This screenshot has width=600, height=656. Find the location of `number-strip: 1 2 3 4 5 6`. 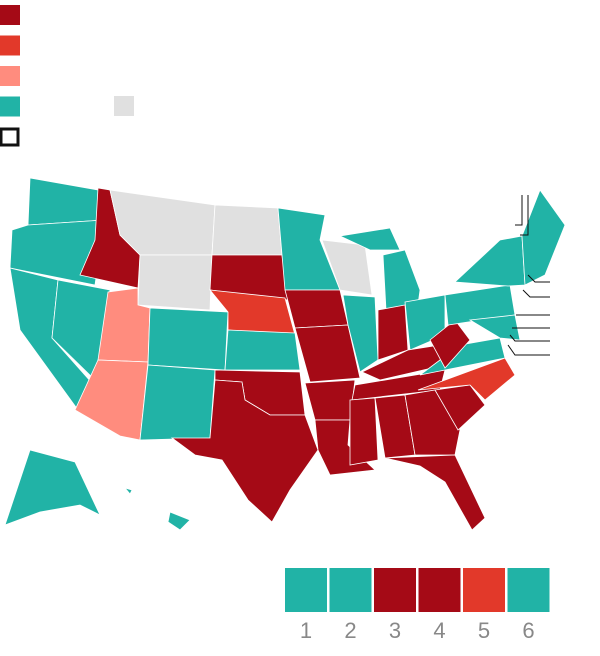

number-strip: 1 2 3 4 5 6 is located at coordinates (417, 605).